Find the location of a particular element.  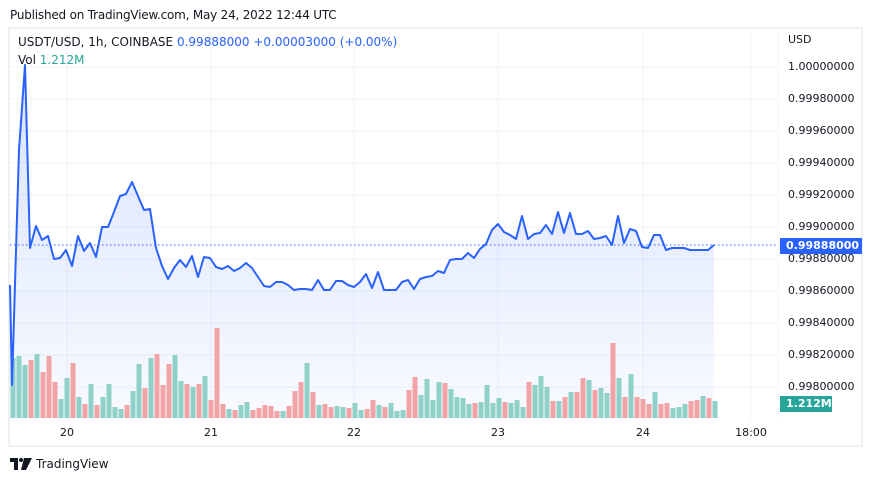

volume-tag: 1.212M is located at coordinates (806, 404).